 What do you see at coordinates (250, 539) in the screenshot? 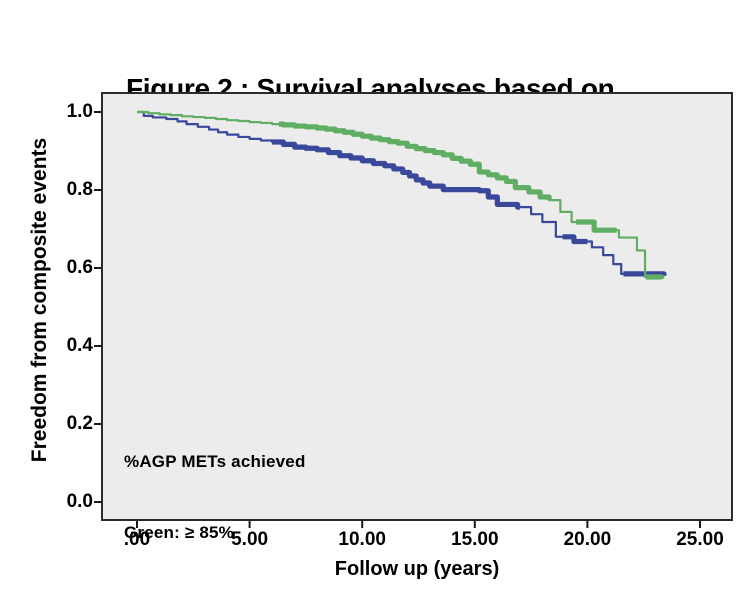
I see `x-tick-label: 5.00` at bounding box center [250, 539].